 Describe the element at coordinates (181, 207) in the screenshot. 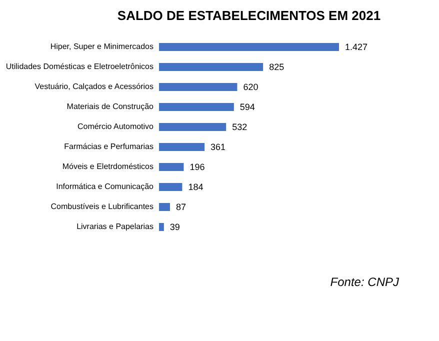

I see `data-label: 87` at that location.